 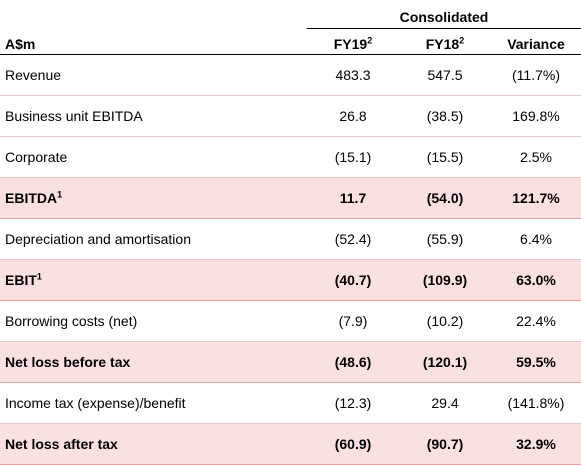 What do you see at coordinates (71, 321) in the screenshot?
I see `row-label: Borrowing costs (net)` at bounding box center [71, 321].